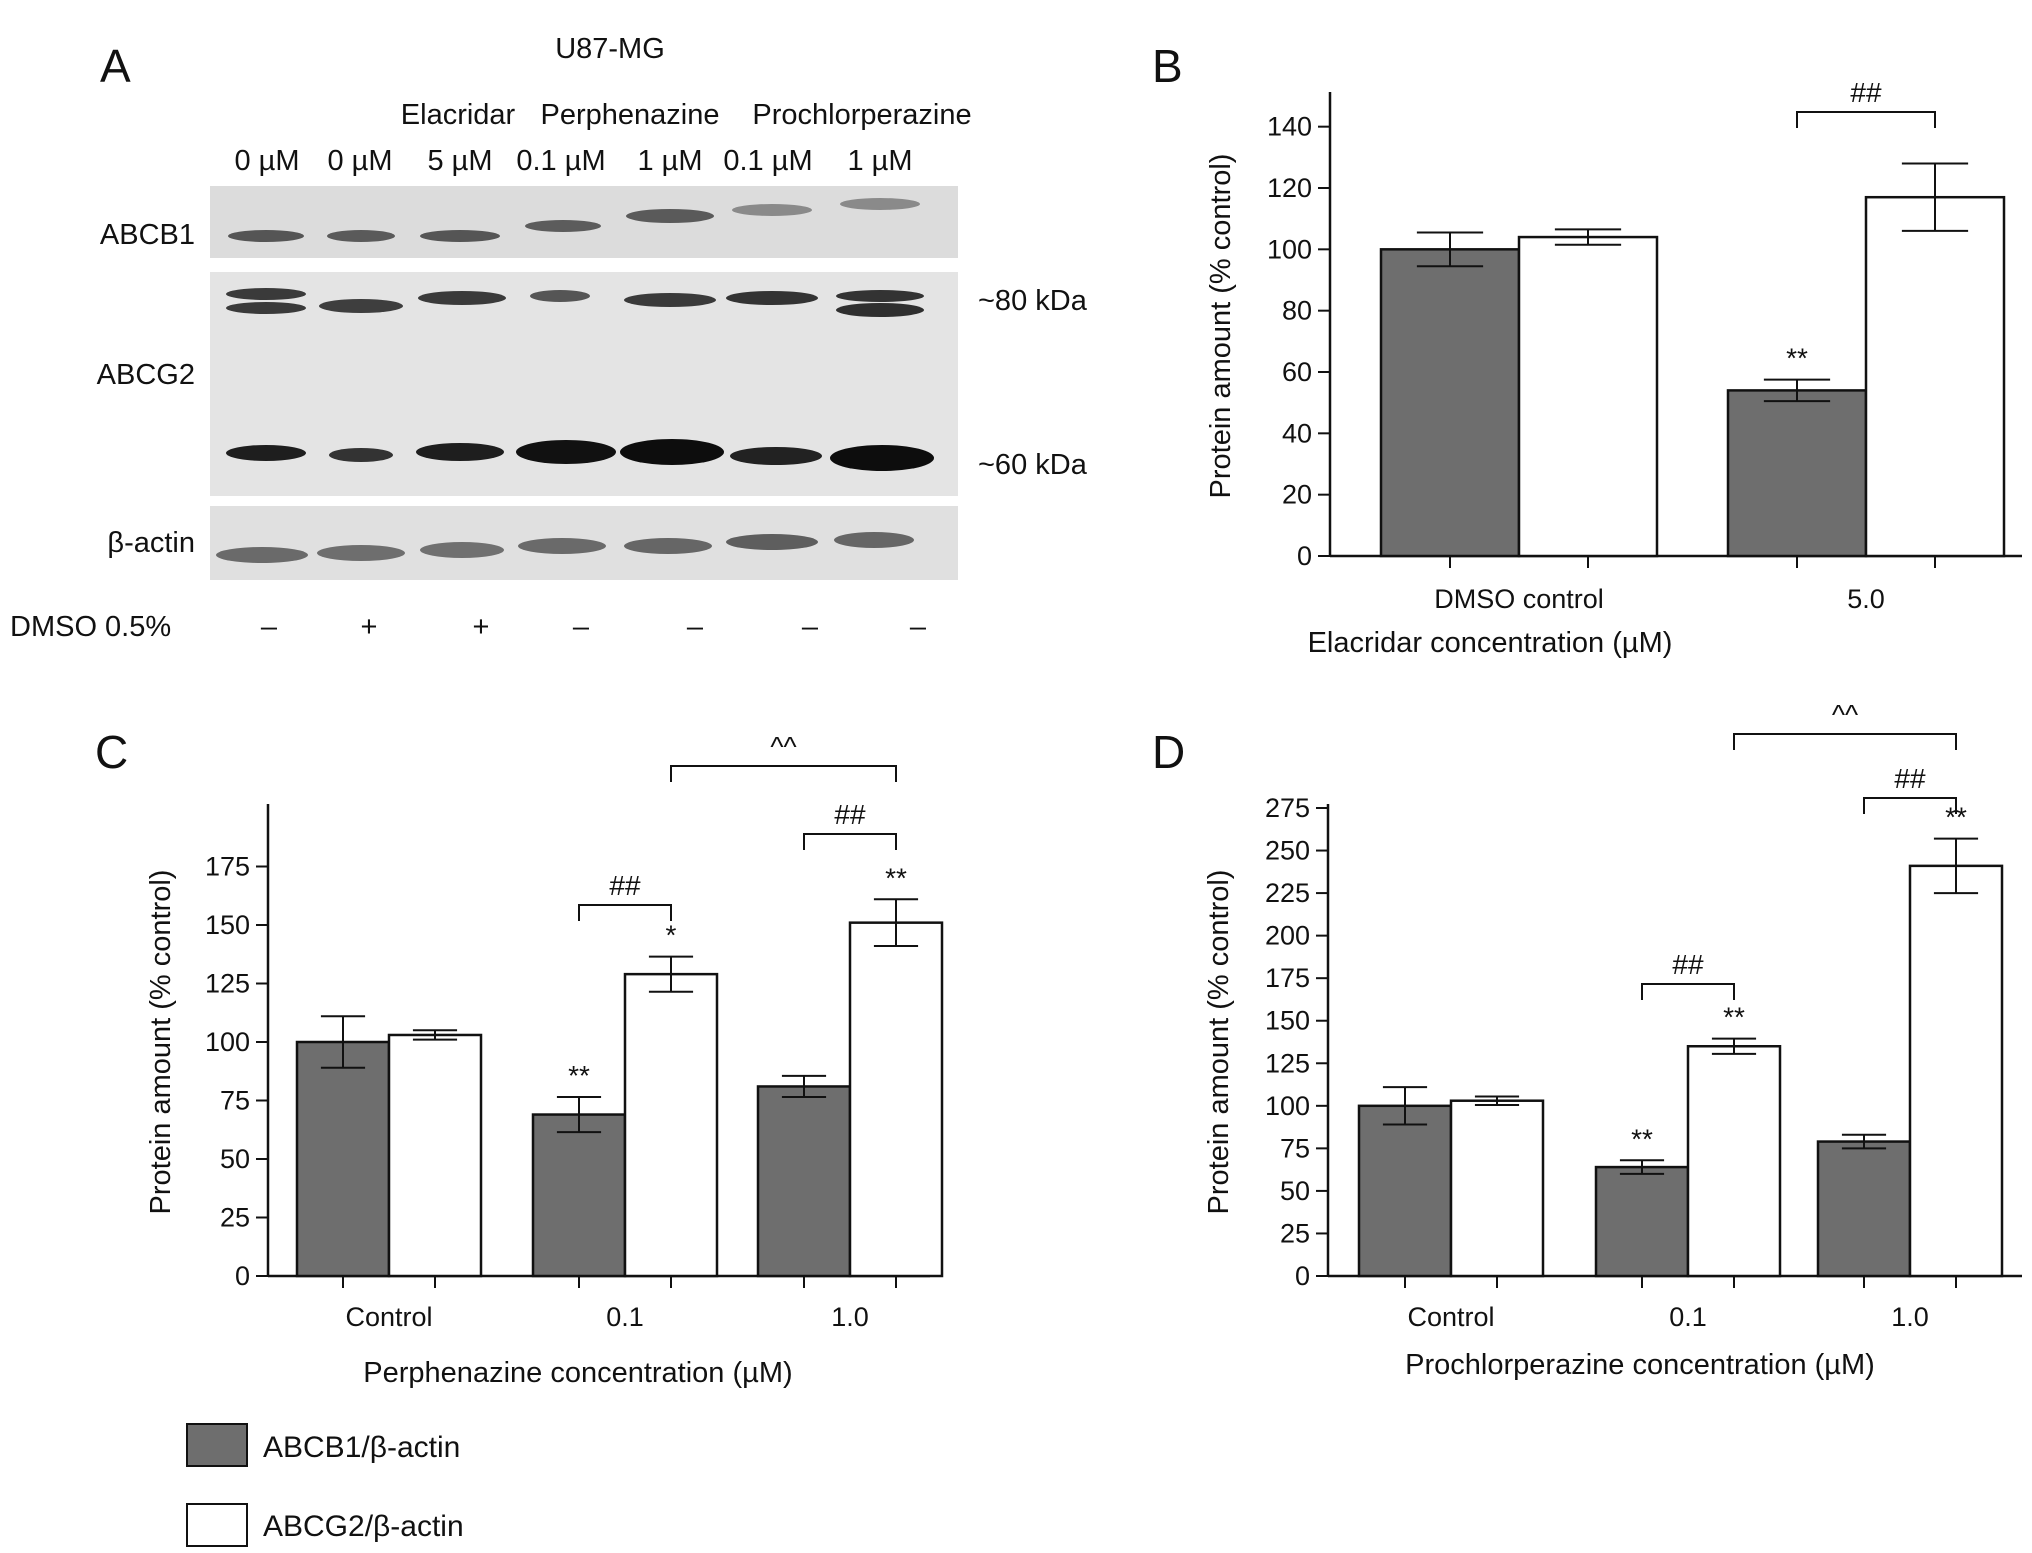  Describe the element at coordinates (217, 1445) in the screenshot. I see `legend-swatch-abcb1` at that location.